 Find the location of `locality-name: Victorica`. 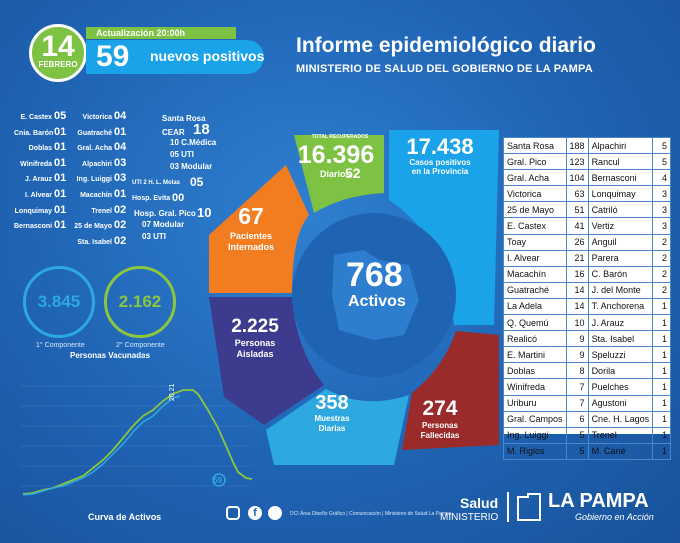

locality-name: Victorica is located at coordinates (97, 117).